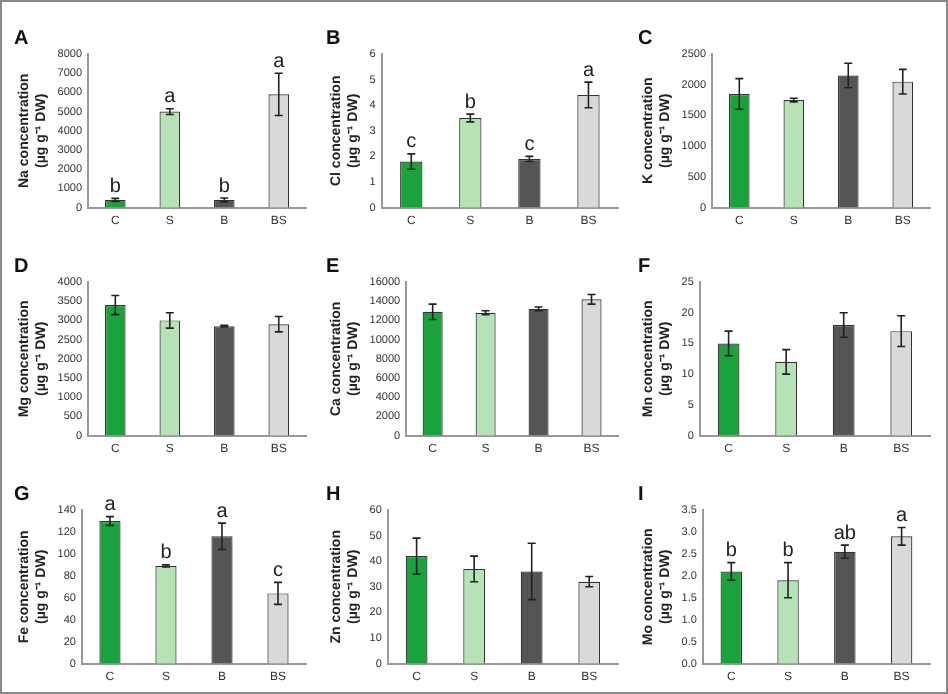 Image resolution: width=948 pixels, height=694 pixels. Describe the element at coordinates (641, 494) in the screenshot. I see `chart-title: I` at that location.